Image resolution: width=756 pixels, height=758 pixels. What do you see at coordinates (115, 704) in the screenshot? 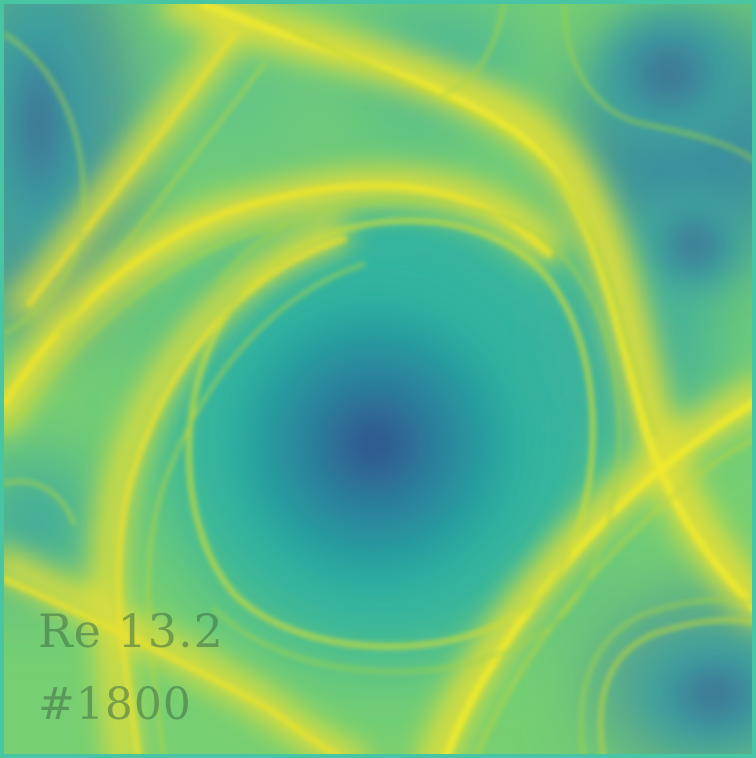
I see `frame-number-label: #1800` at bounding box center [115, 704].